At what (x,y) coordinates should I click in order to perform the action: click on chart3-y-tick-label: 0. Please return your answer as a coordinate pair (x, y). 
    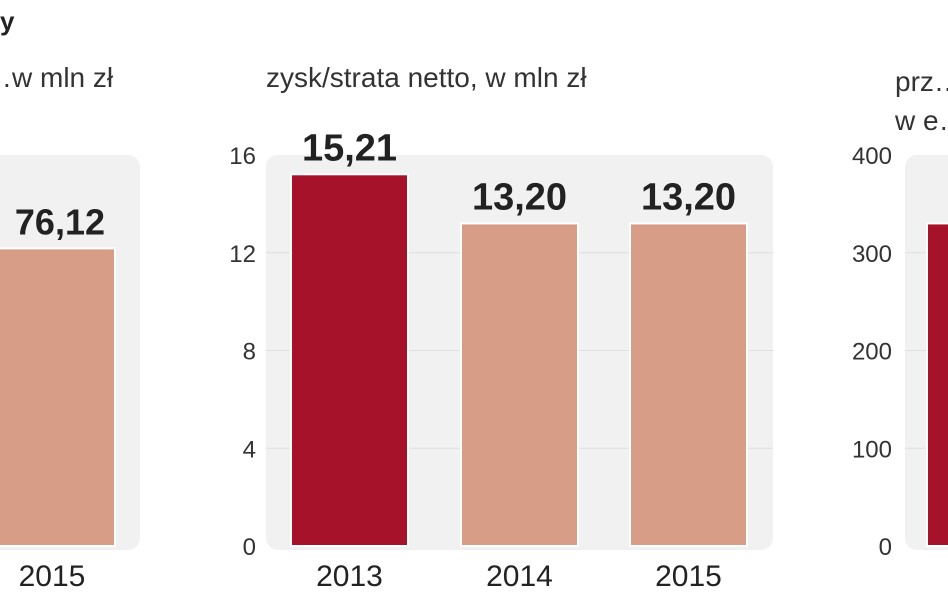
    Looking at the image, I should click on (885, 547).